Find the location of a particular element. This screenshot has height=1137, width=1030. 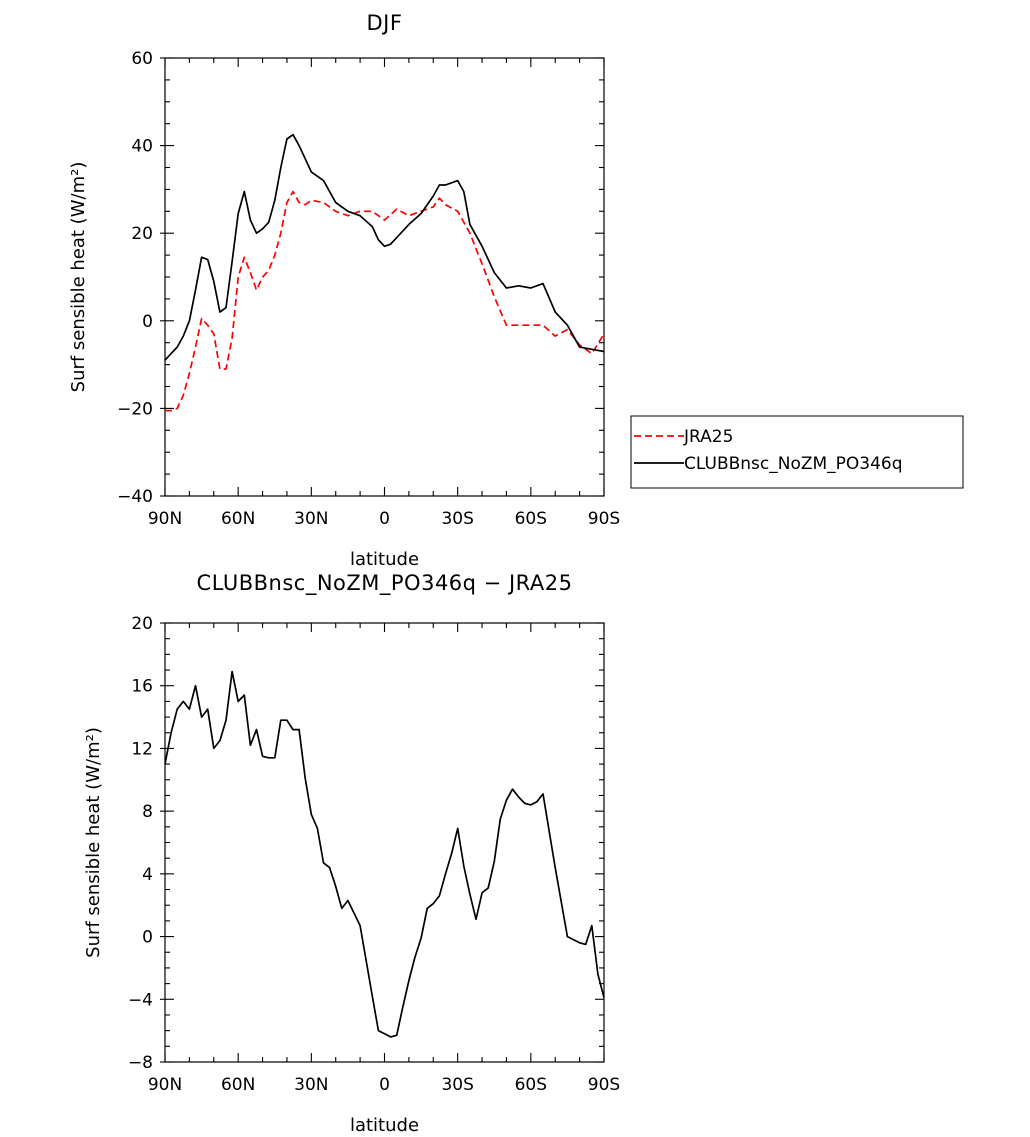

series-line-clubbnsc-nozm-po346q is located at coordinates (384, 247).